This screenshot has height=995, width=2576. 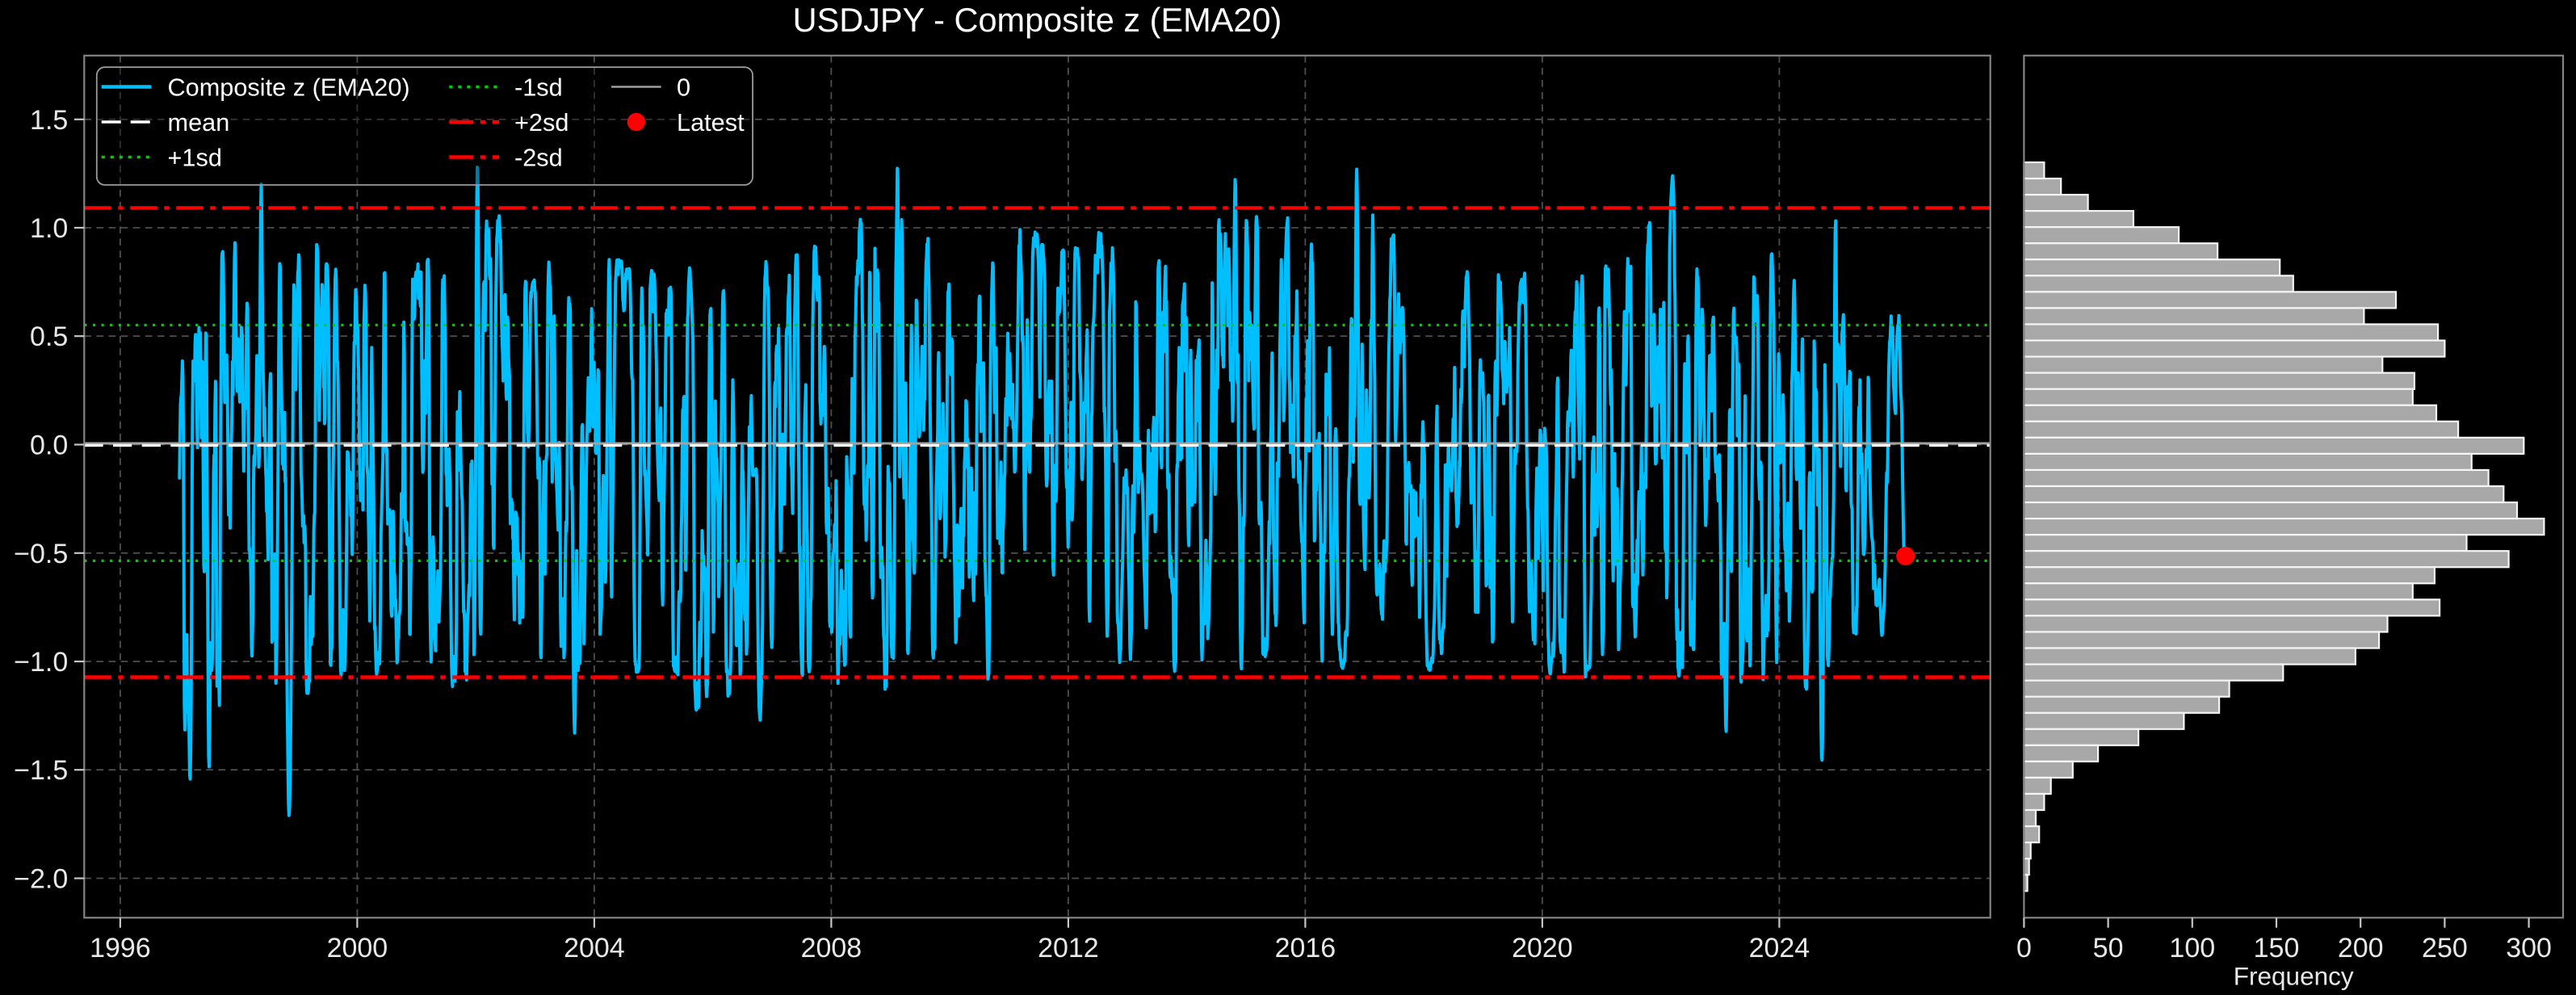 What do you see at coordinates (538, 87) in the screenshot?
I see `svg-text: -1sd` at bounding box center [538, 87].